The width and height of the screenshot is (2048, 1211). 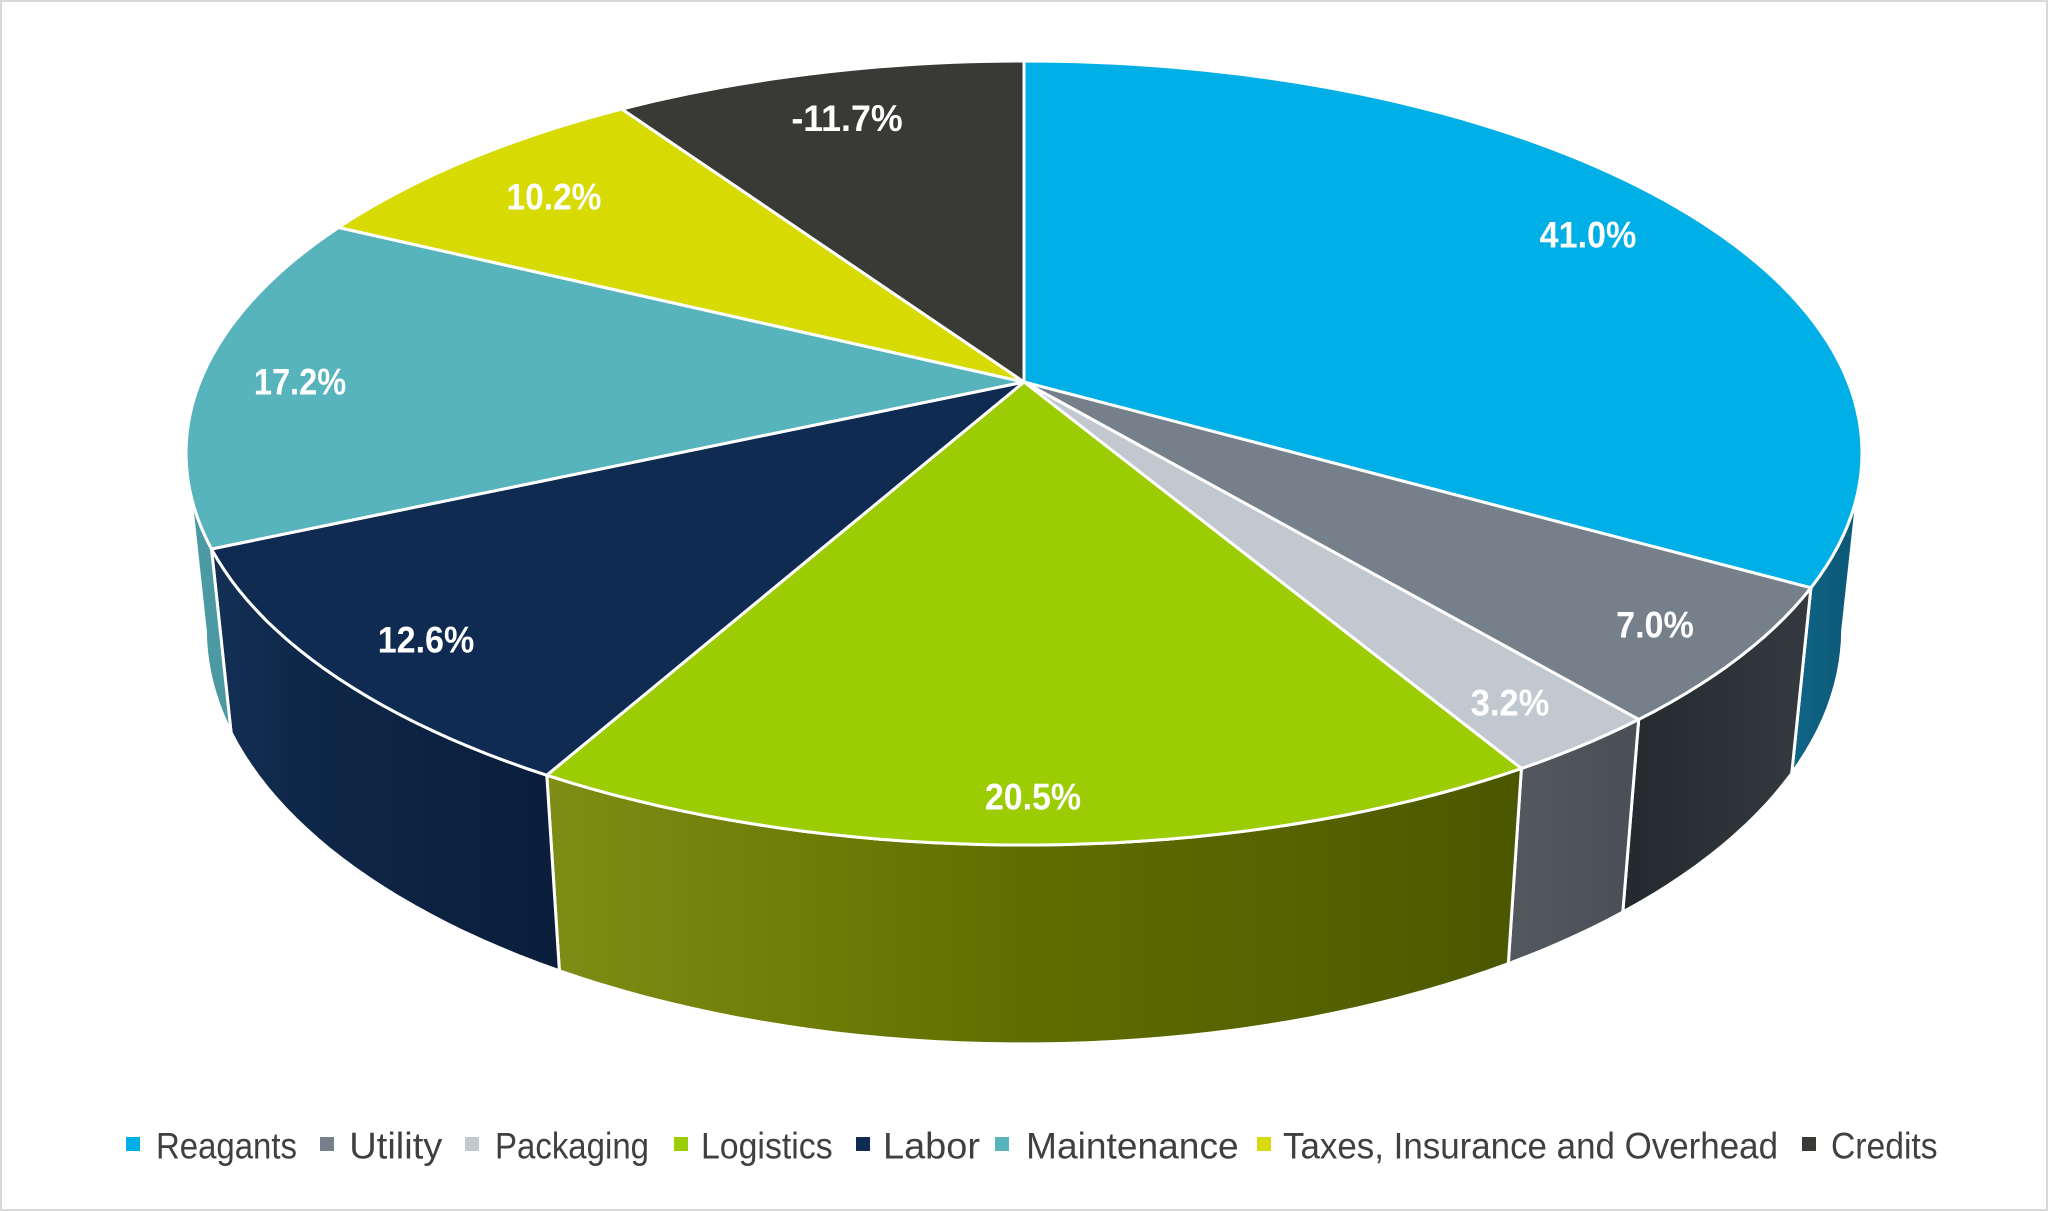 What do you see at coordinates (1033, 796) in the screenshot?
I see `svg-text: 20.5%` at bounding box center [1033, 796].